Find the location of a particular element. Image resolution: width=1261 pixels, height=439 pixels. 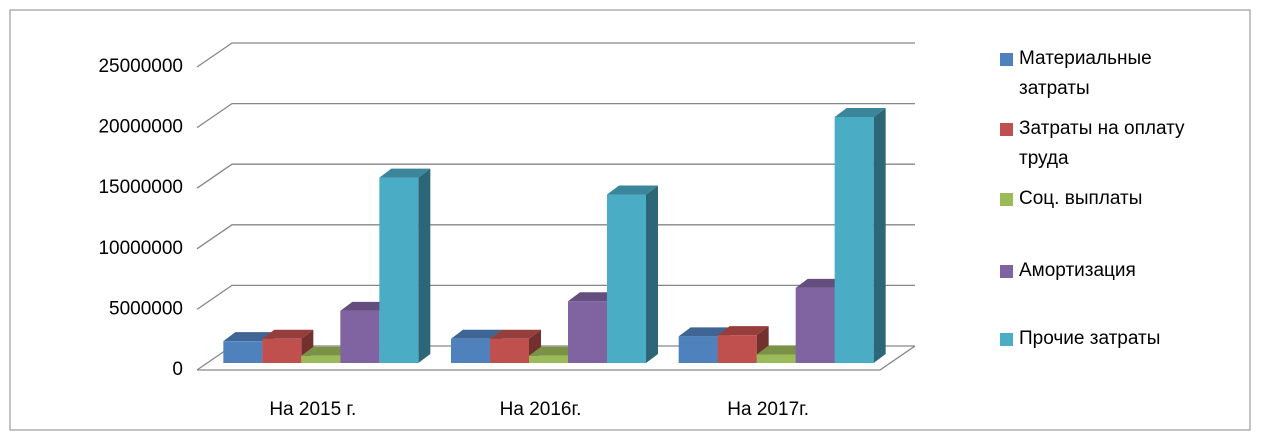

legend-item: Прочие затраты is located at coordinates (1104, 339).